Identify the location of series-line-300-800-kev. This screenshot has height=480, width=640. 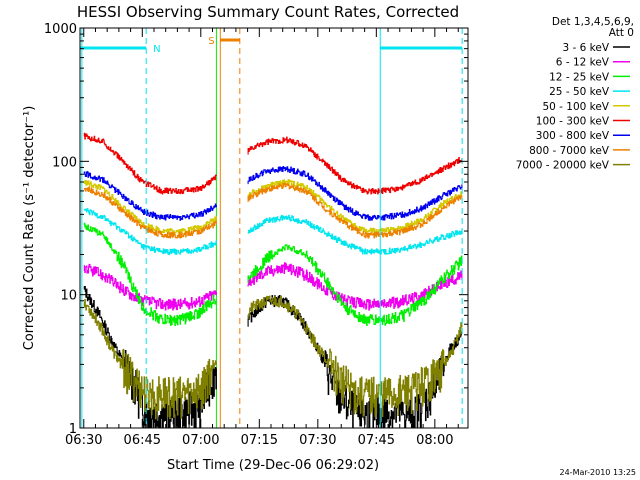
(150, 196).